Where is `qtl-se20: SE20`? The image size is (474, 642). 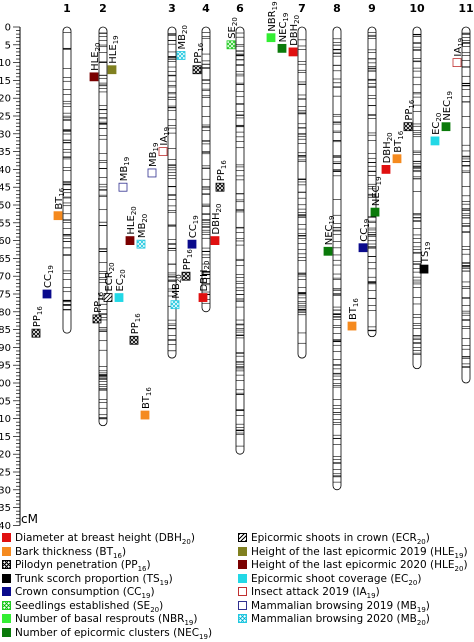
qtl-se20: SE20 is located at coordinates (232, 33).